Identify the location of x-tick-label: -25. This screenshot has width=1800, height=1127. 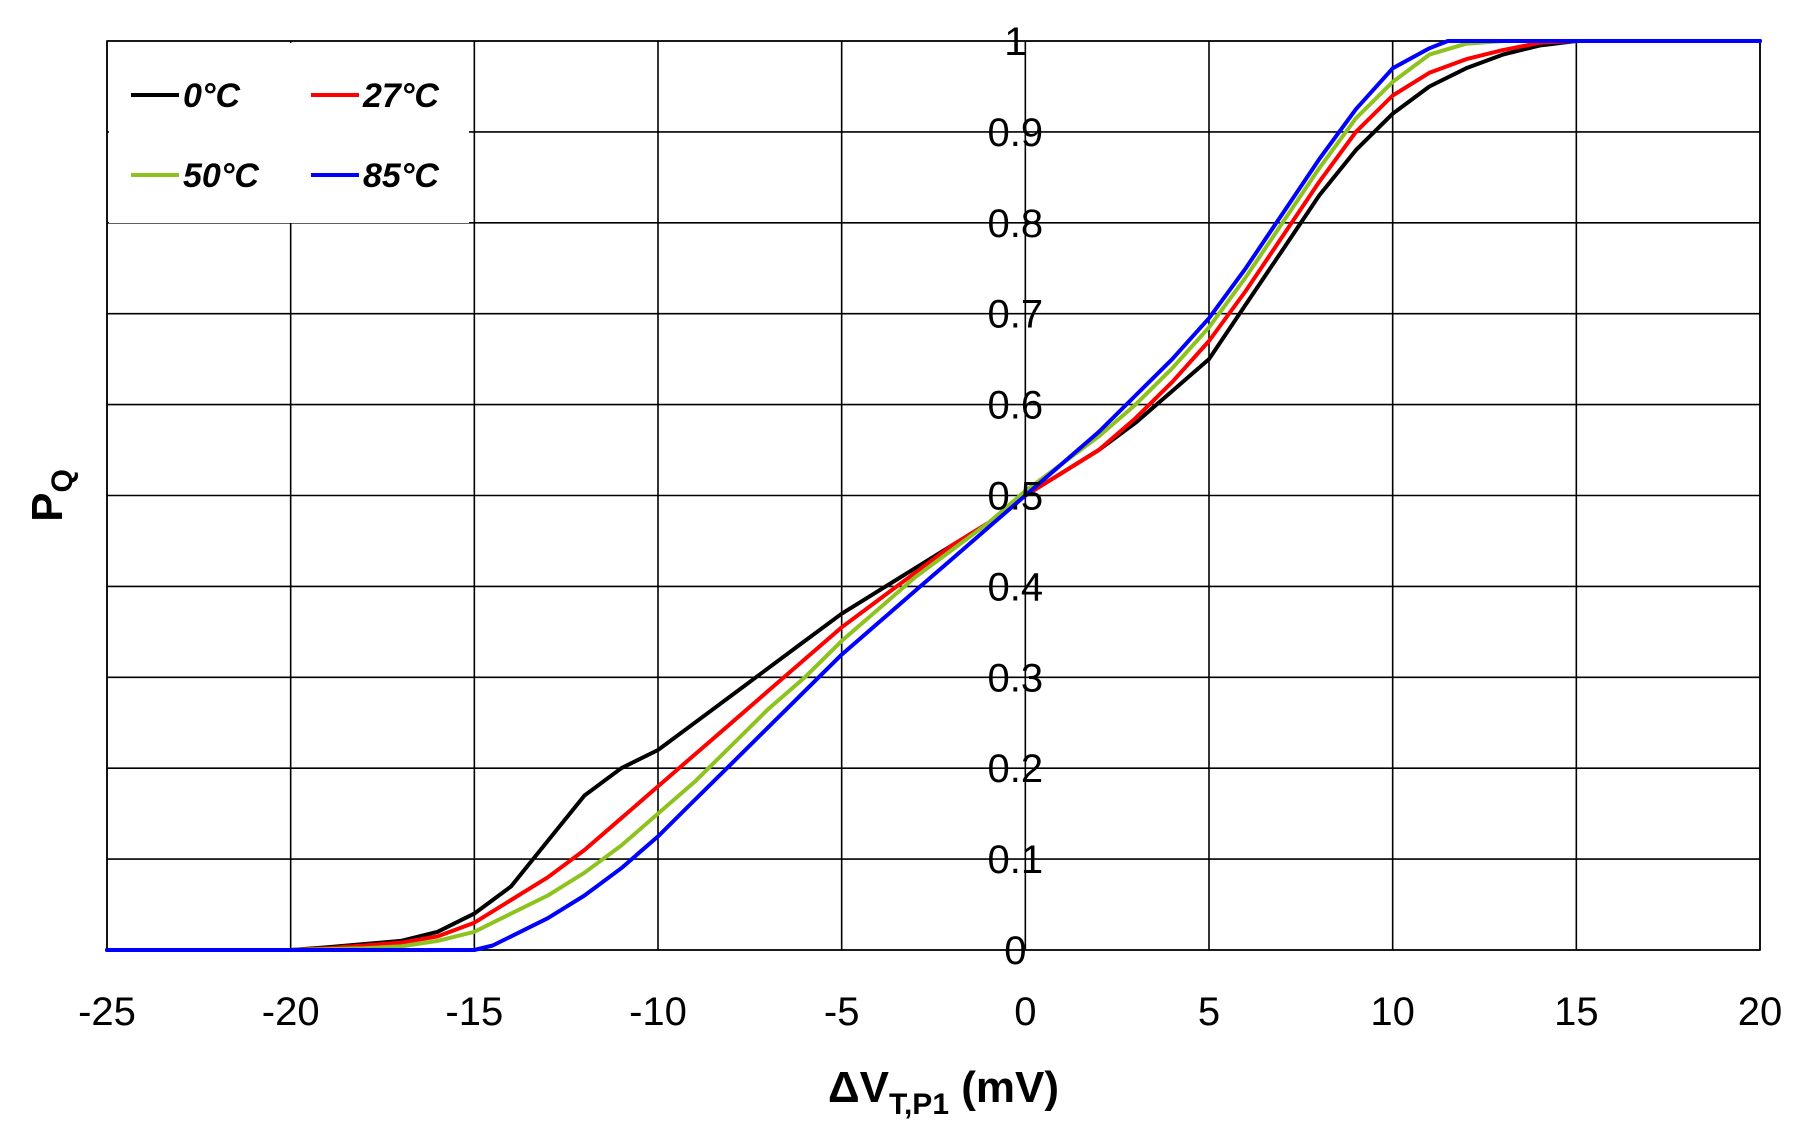
(107, 1012).